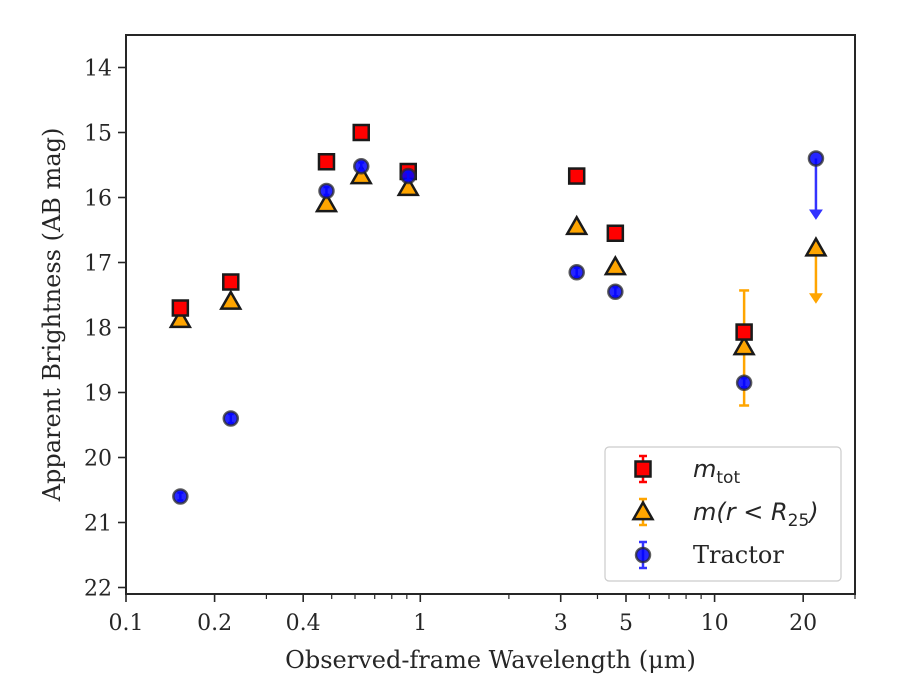 The image size is (900, 700). I want to click on legend-label: Tractor, so click(738, 555).